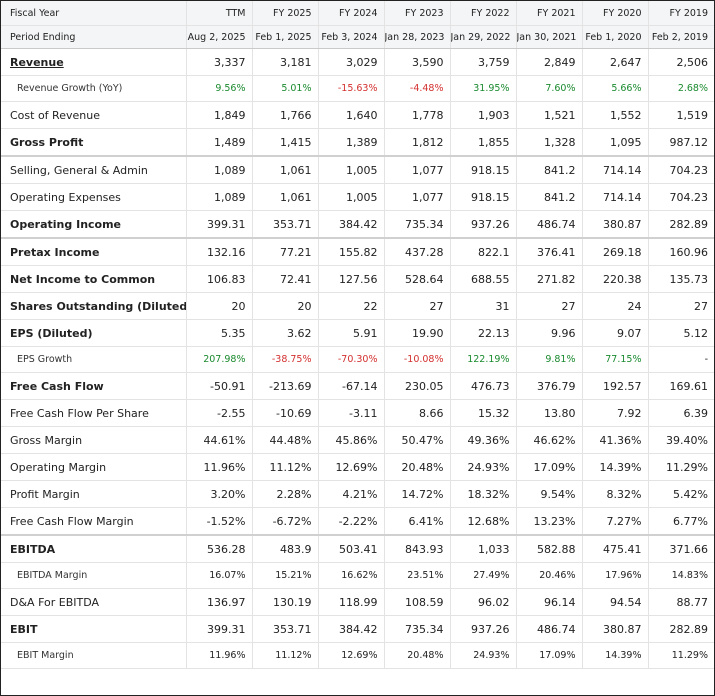  Describe the element at coordinates (483, 602) in the screenshot. I see `table-cell: 96.02` at that location.